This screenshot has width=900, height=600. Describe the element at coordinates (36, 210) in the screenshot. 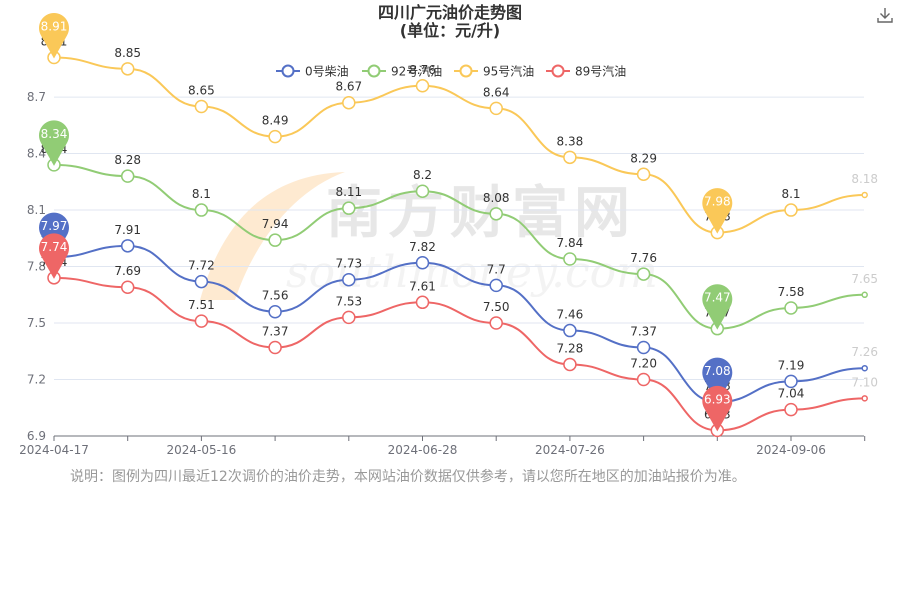

I see `y-tick-label: 8.1` at that location.